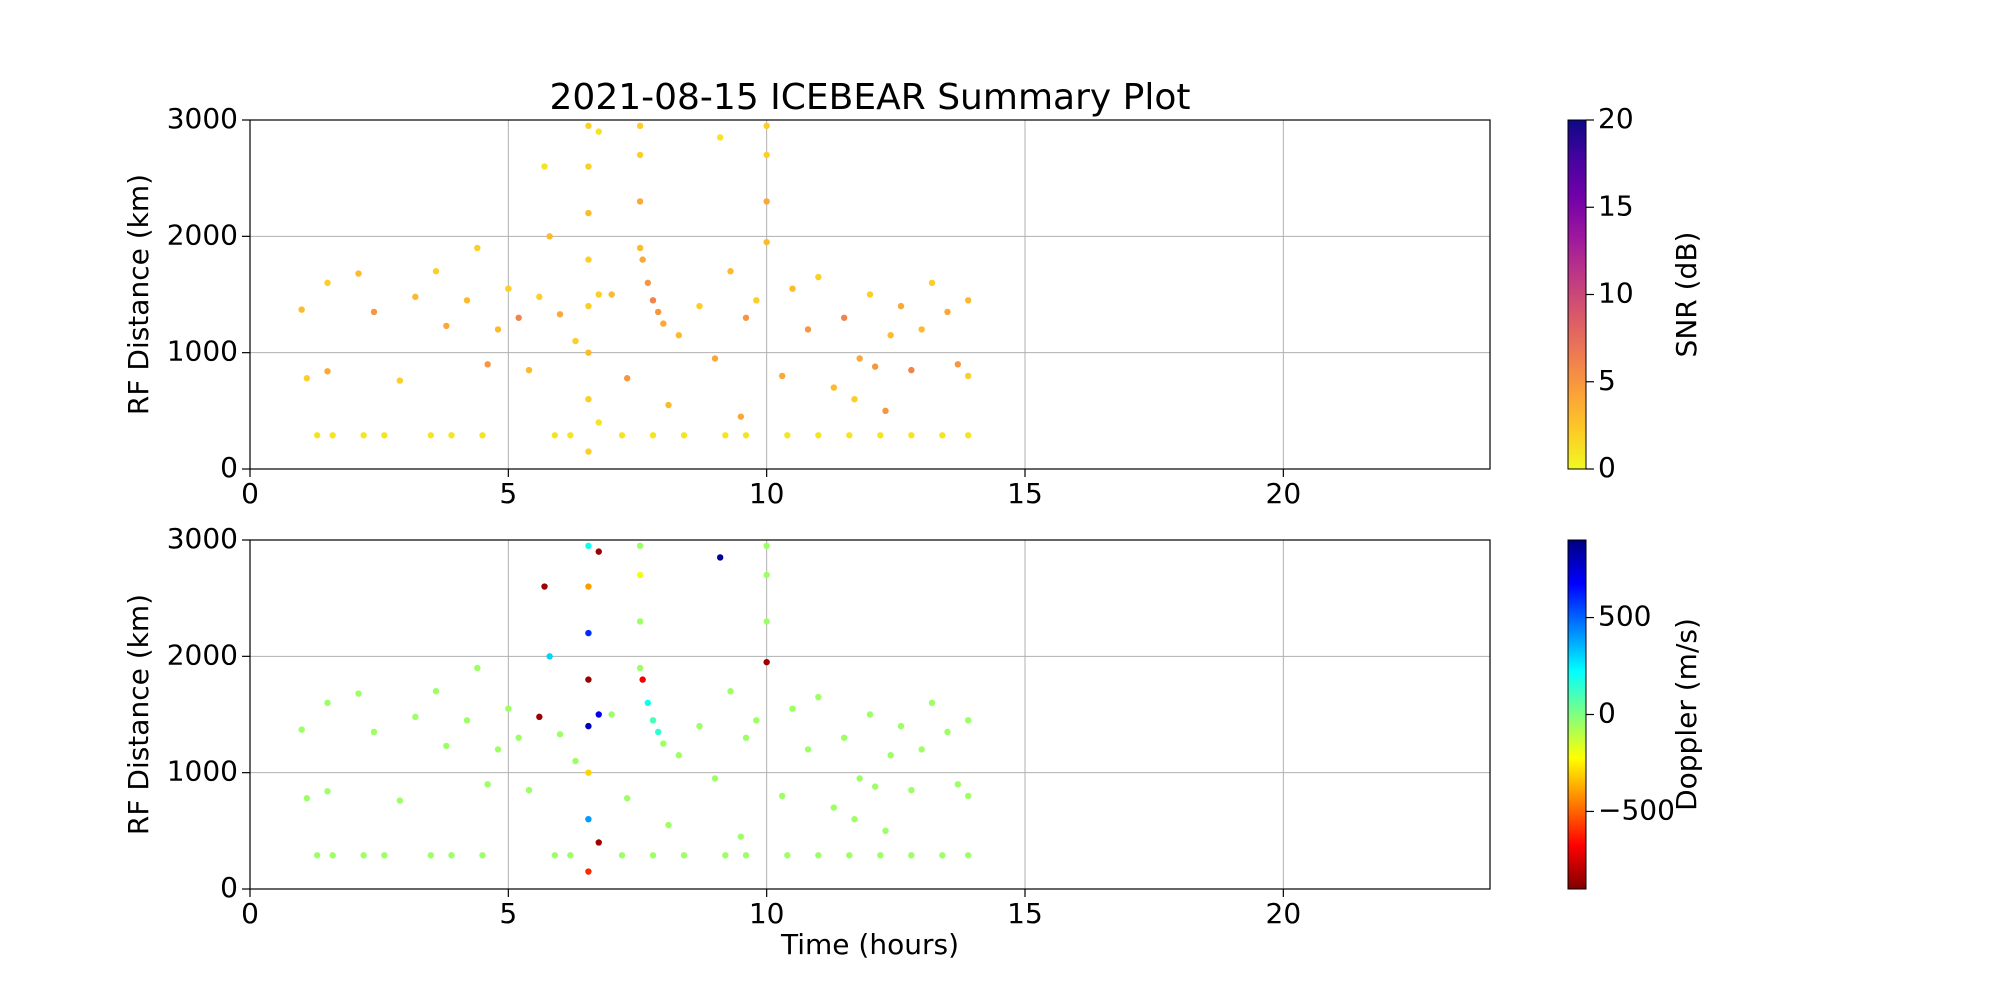 The height and width of the screenshot is (1000, 2000). I want to click on y-tick-label: 2000, so click(202, 654).